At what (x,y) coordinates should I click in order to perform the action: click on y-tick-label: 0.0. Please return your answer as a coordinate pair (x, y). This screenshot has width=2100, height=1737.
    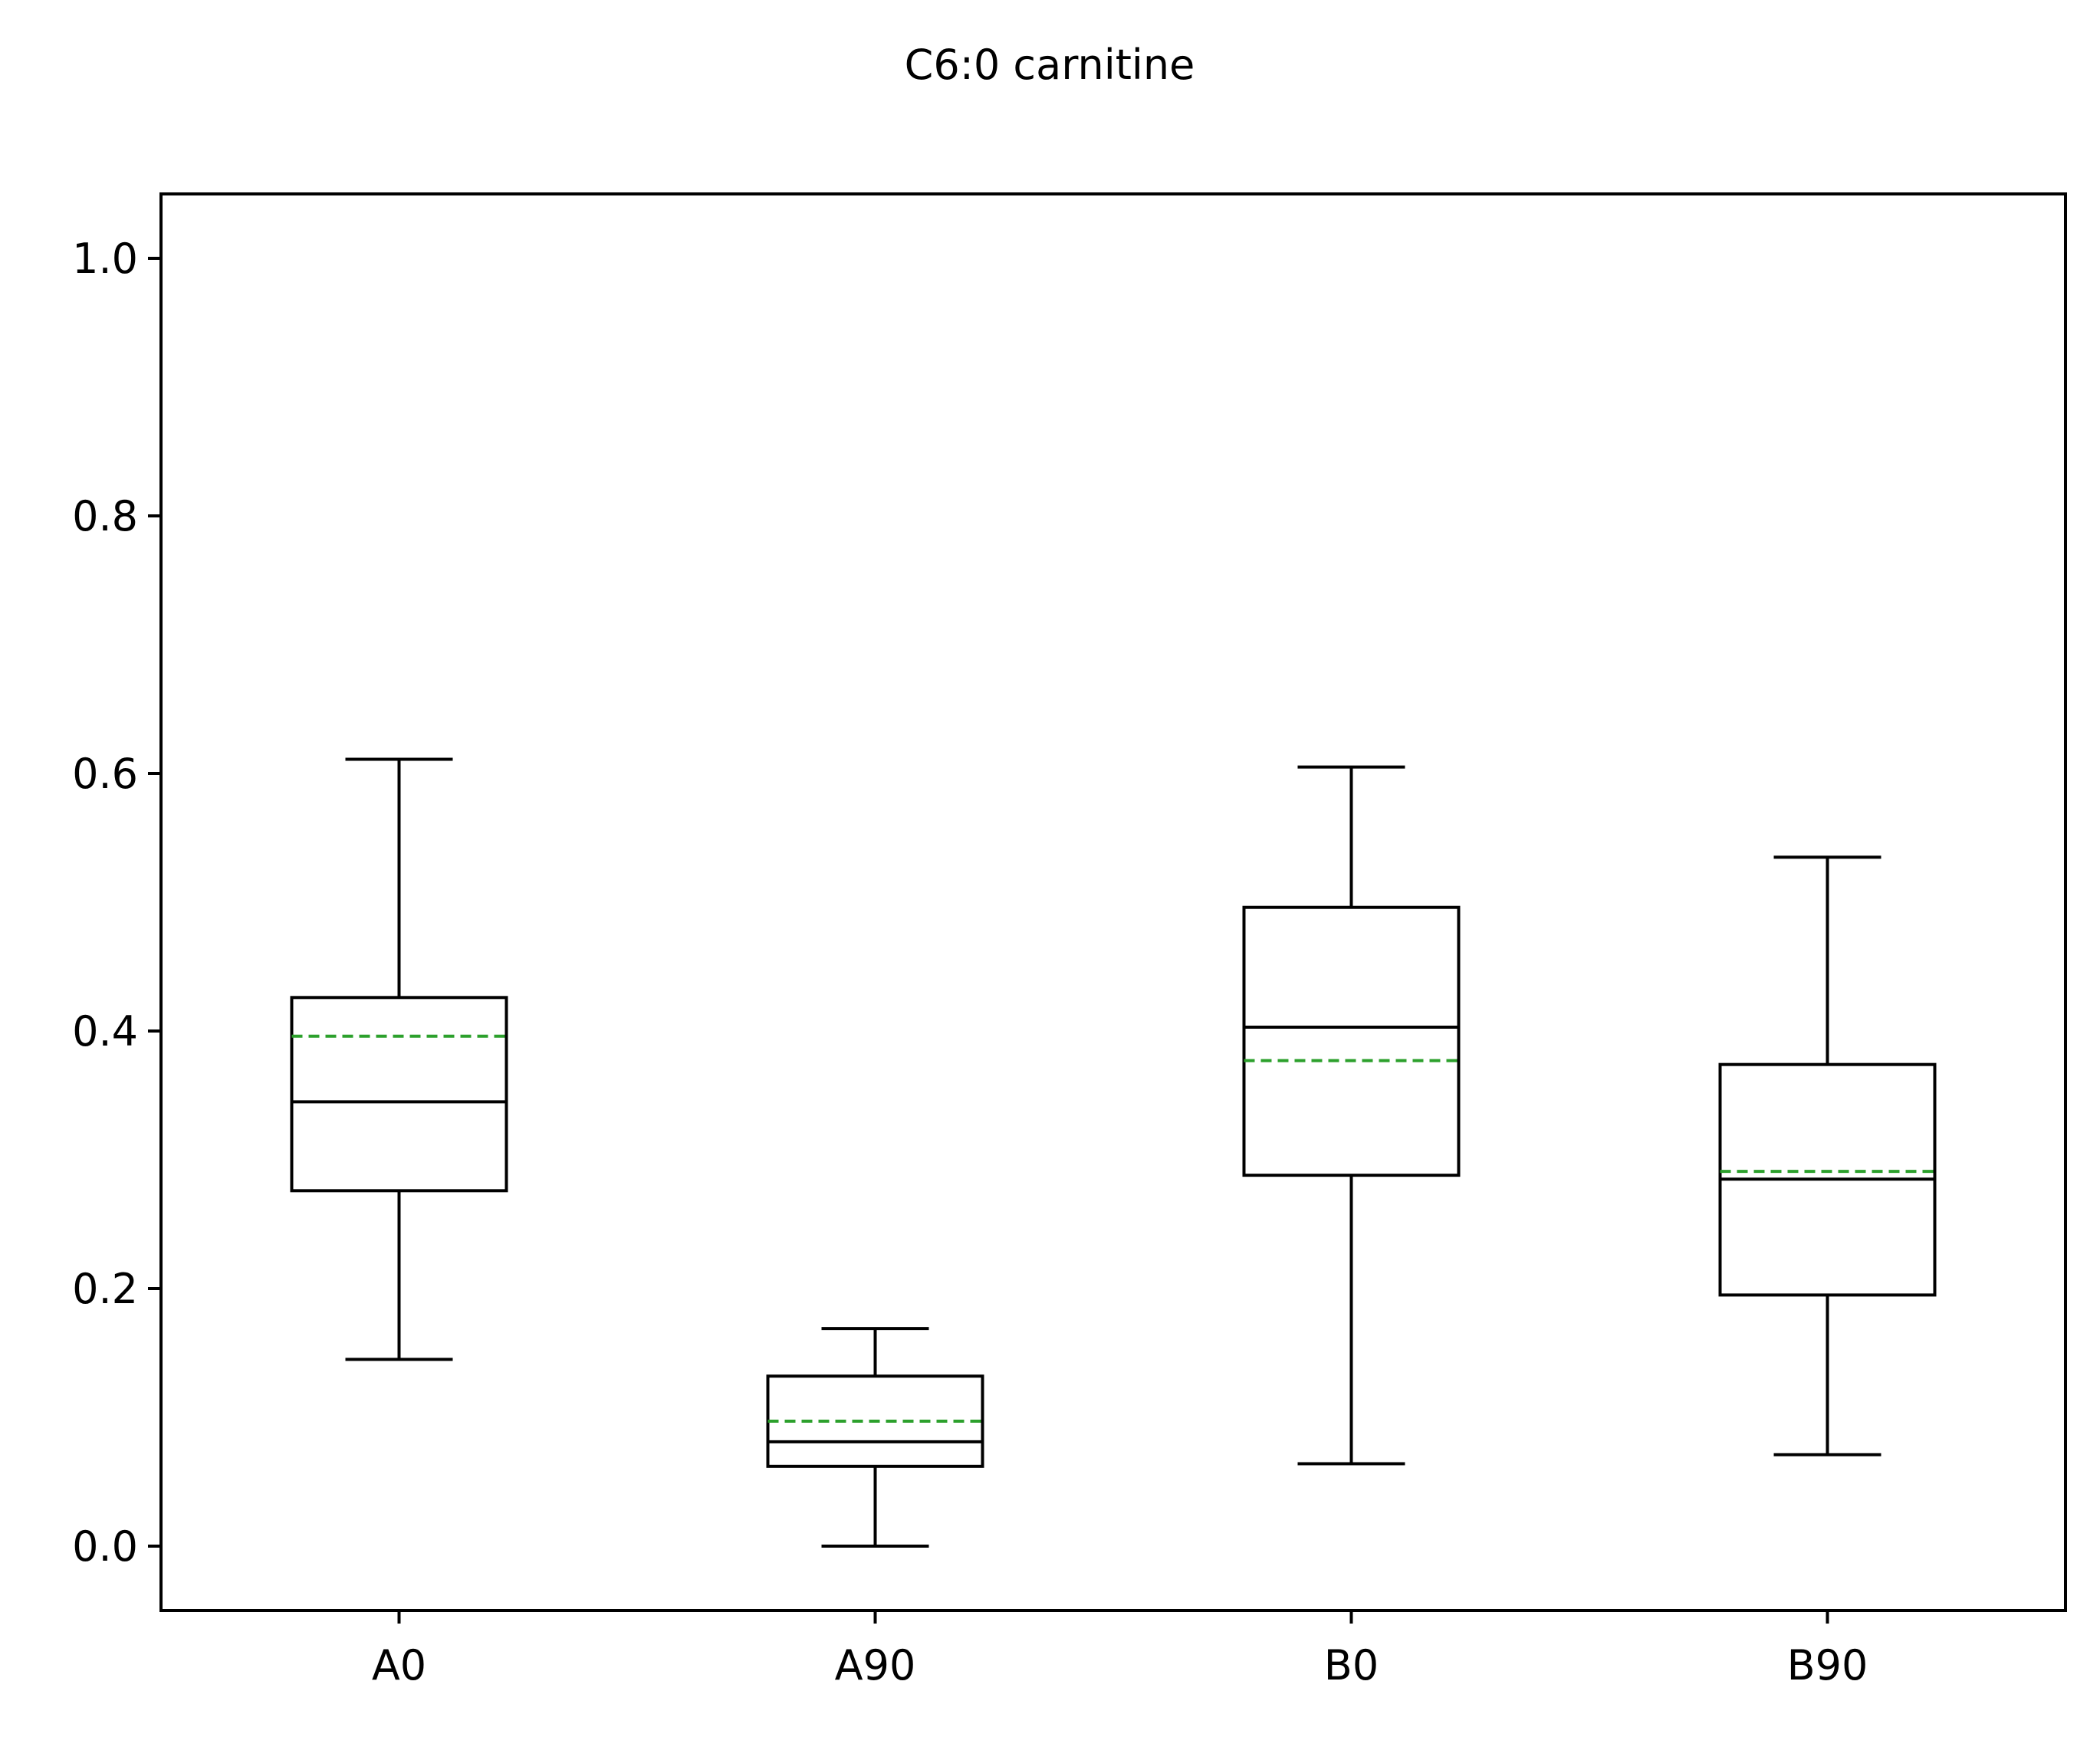
    Looking at the image, I should click on (105, 1546).